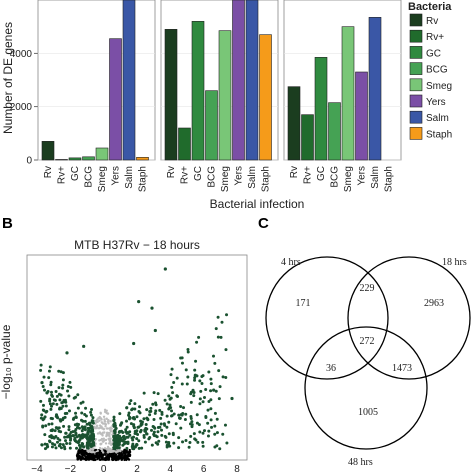 The height and width of the screenshot is (474, 474). I want to click on x-tick-label: Staph, so click(143, 179).